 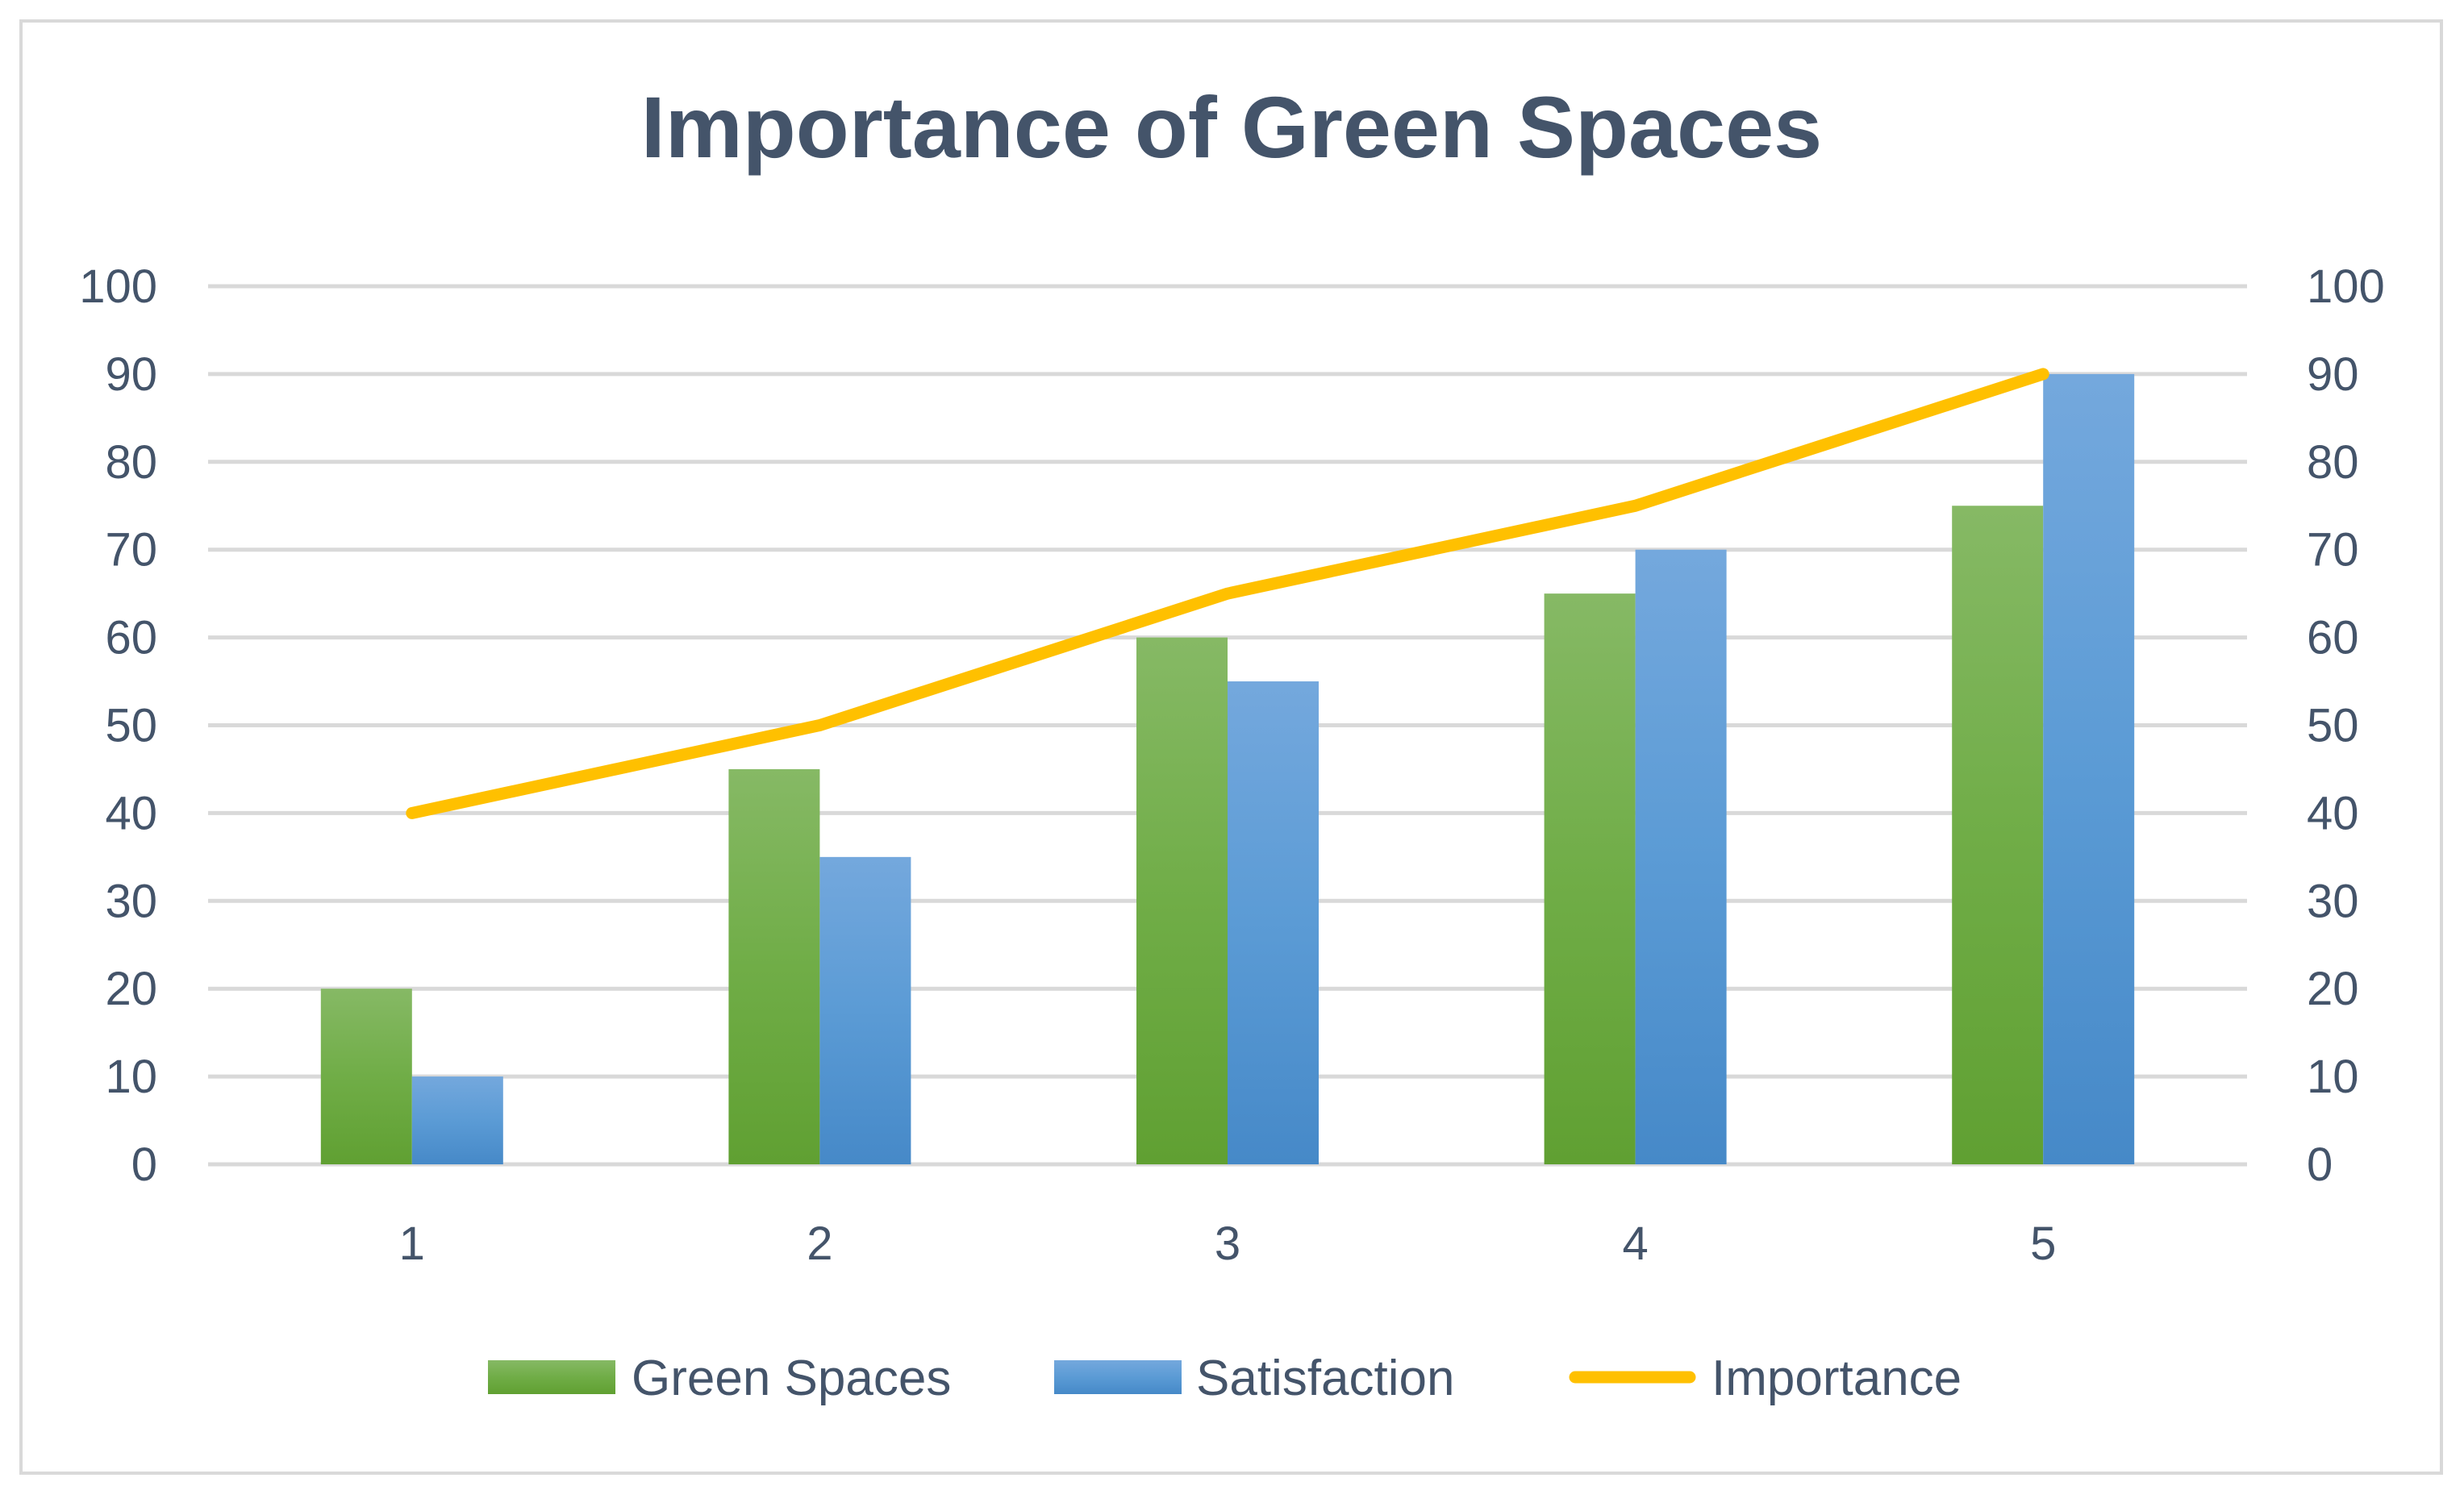 I want to click on y-axis-tick-label: 80, so click(x=131, y=462).